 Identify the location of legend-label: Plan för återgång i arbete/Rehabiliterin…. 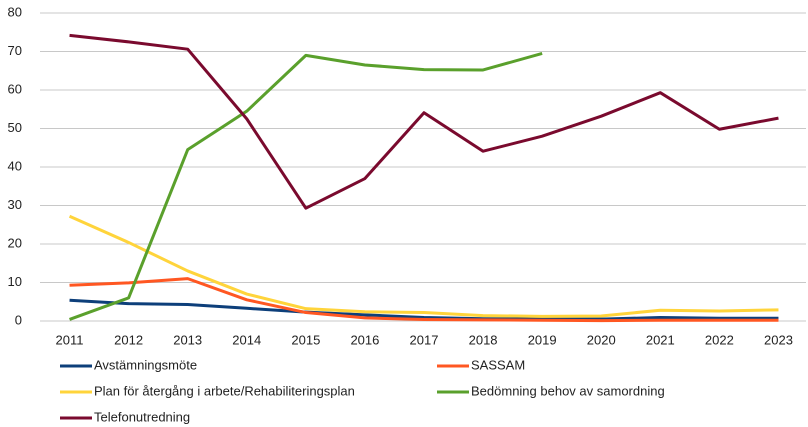
(224, 390).